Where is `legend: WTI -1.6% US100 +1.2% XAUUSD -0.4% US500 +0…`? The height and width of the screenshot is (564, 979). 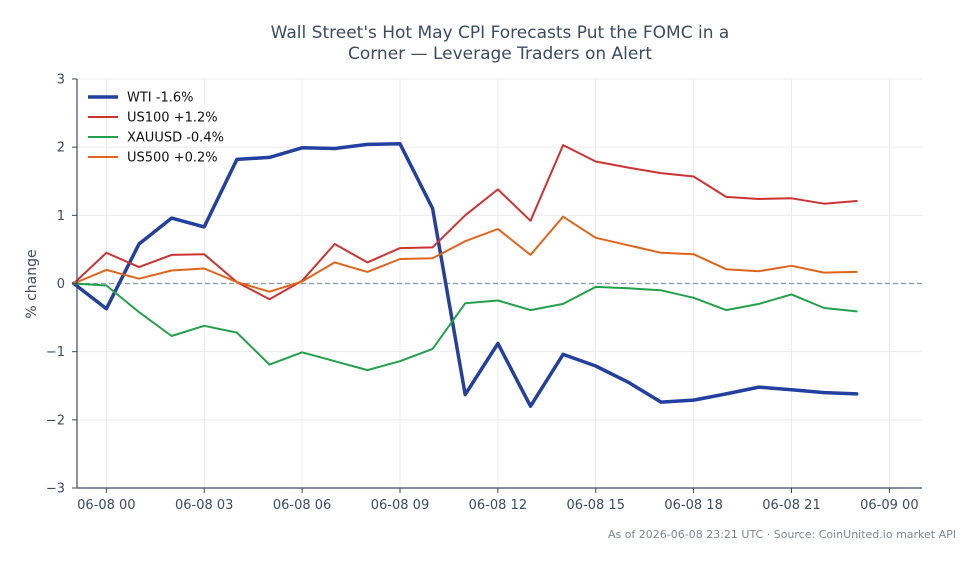 legend: WTI -1.6% US100 +1.2% XAUUSD -0.4% US500 +0… is located at coordinates (156, 128).